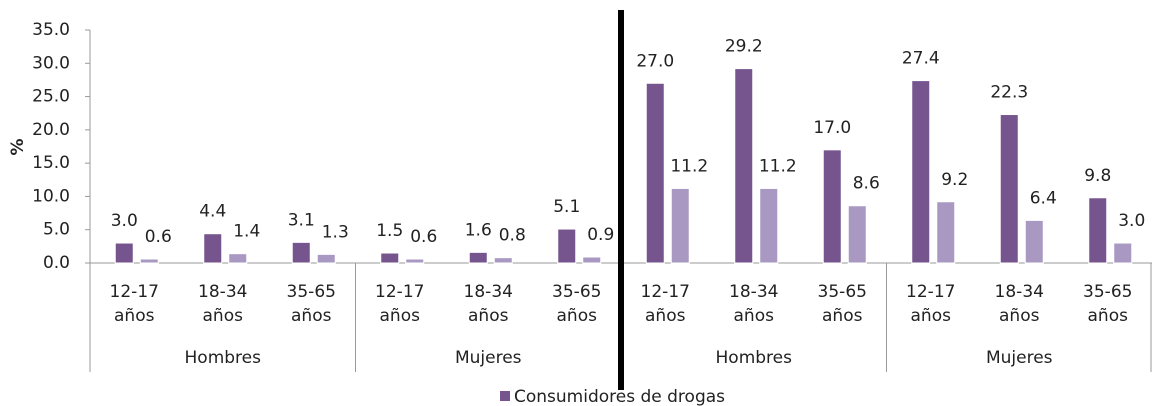 The height and width of the screenshot is (406, 1154). What do you see at coordinates (619, 396) in the screenshot?
I see `legend-label: Consumidores de drogas` at bounding box center [619, 396].